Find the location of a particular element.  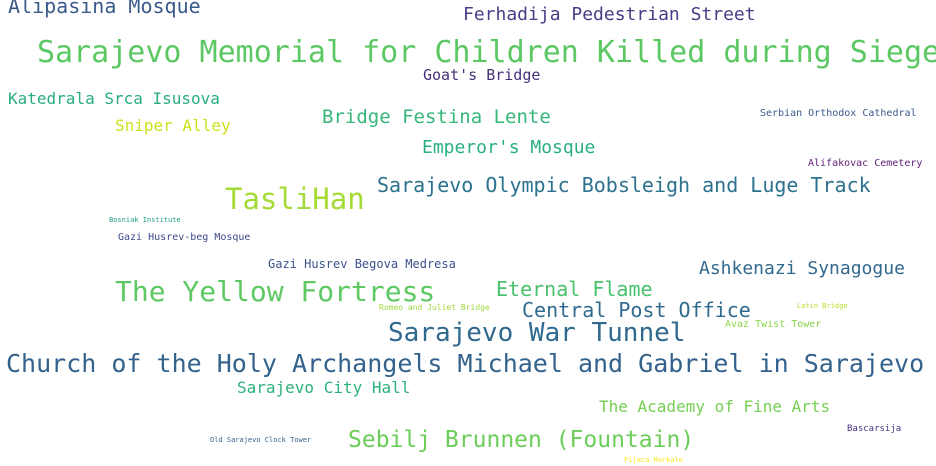

word-alifakovac-cemetery: Alifakovac Cemetery is located at coordinates (865, 163).